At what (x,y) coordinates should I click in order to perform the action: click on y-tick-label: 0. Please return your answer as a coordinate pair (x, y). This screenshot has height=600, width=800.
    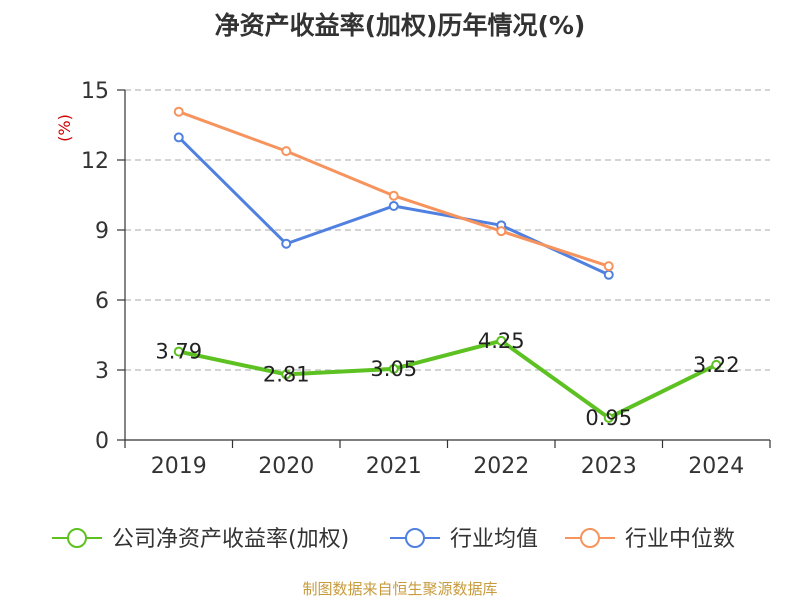
    Looking at the image, I should click on (102, 441).